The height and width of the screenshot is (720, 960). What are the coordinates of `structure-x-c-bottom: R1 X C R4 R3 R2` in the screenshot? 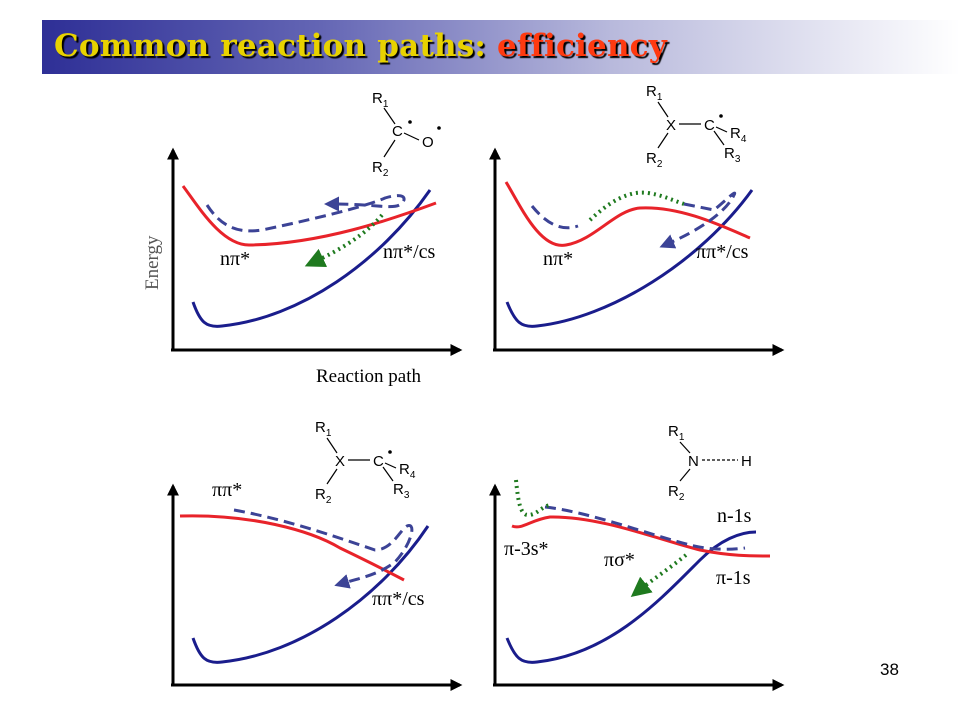 It's located at (365, 462).